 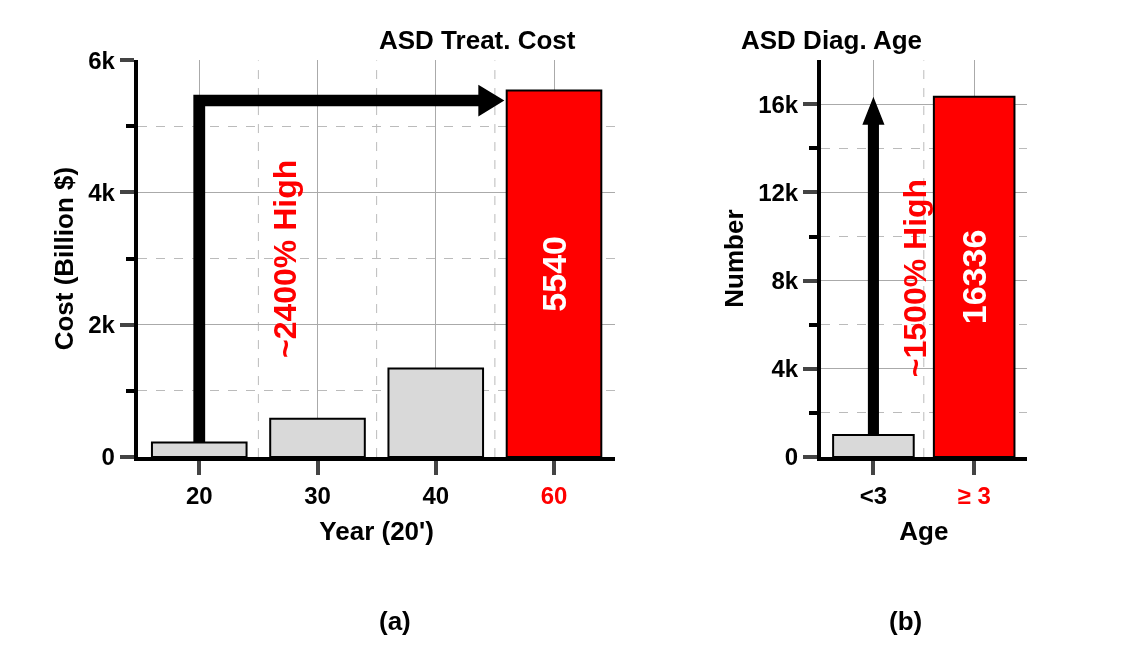 I want to click on data-label: 16336, so click(x=974, y=277).